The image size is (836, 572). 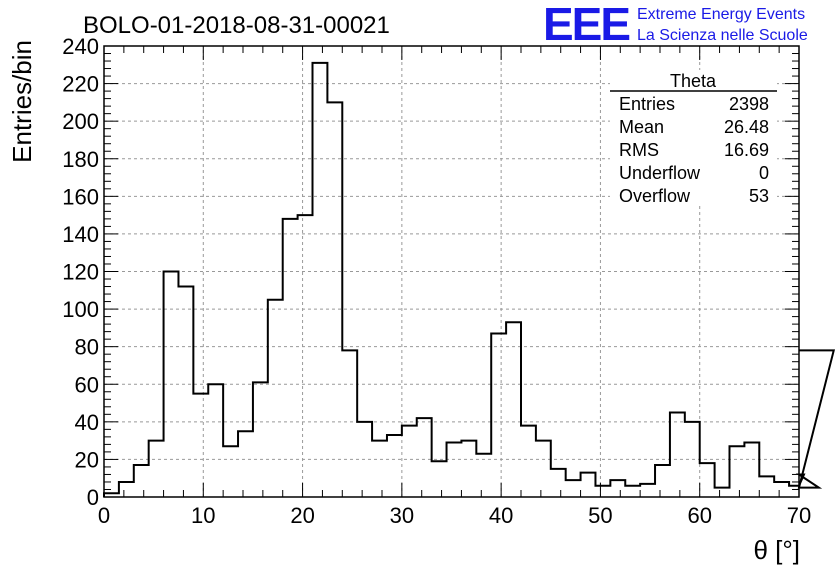 I want to click on eee-logo-letters: EEE, so click(x=586, y=25).